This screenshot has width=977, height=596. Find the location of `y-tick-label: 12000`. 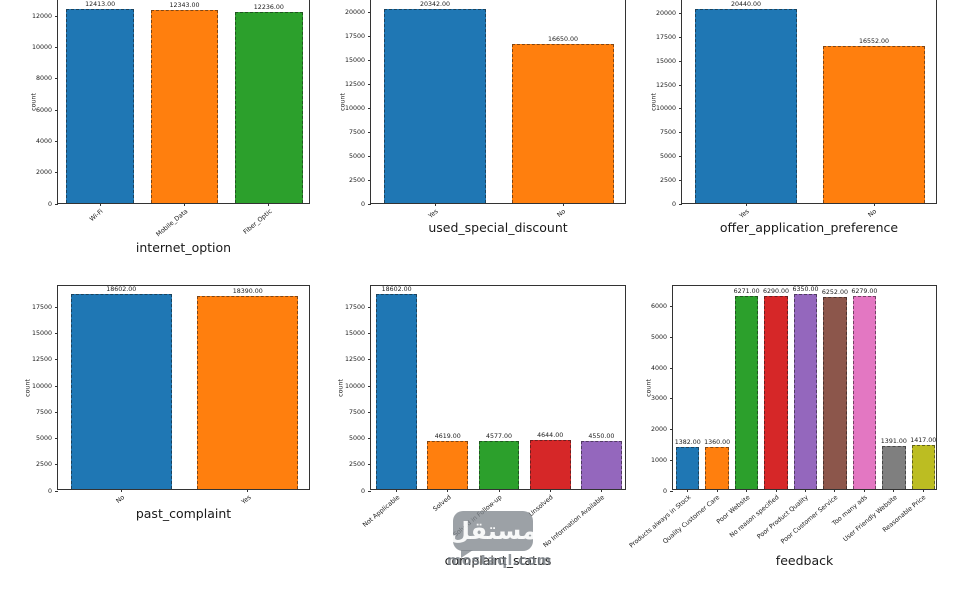

y-tick-label: 12000 is located at coordinates (41, 16).